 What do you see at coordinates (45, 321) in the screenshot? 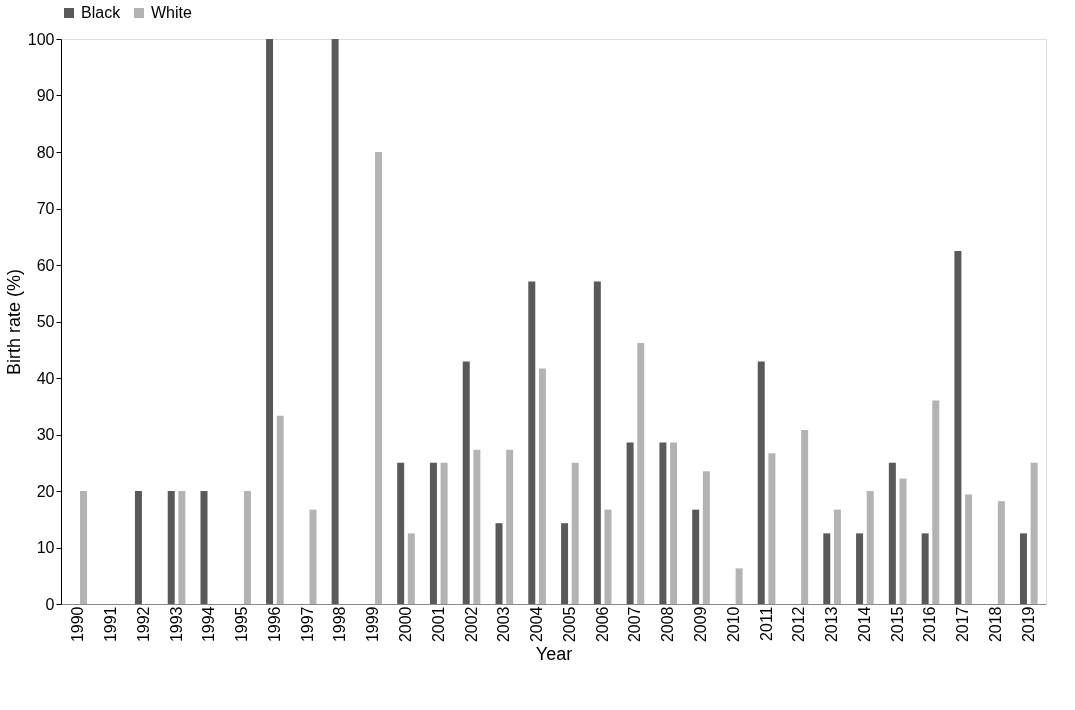
I see `y-tick-label: 50` at bounding box center [45, 321].